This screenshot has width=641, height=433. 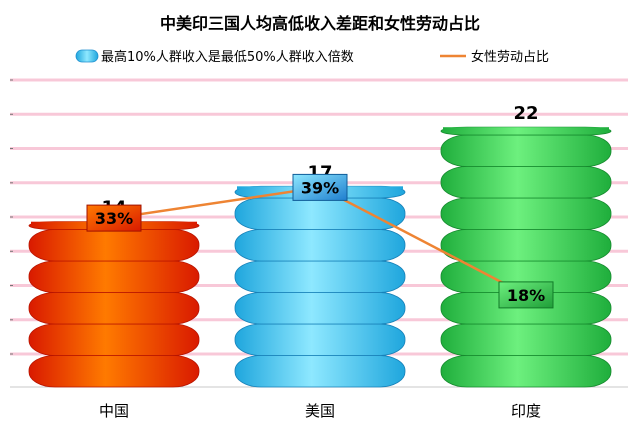 What do you see at coordinates (320, 23) in the screenshot?
I see `chart-title: 中美印三国人均高低收入差距和女性劳动占比` at bounding box center [320, 23].